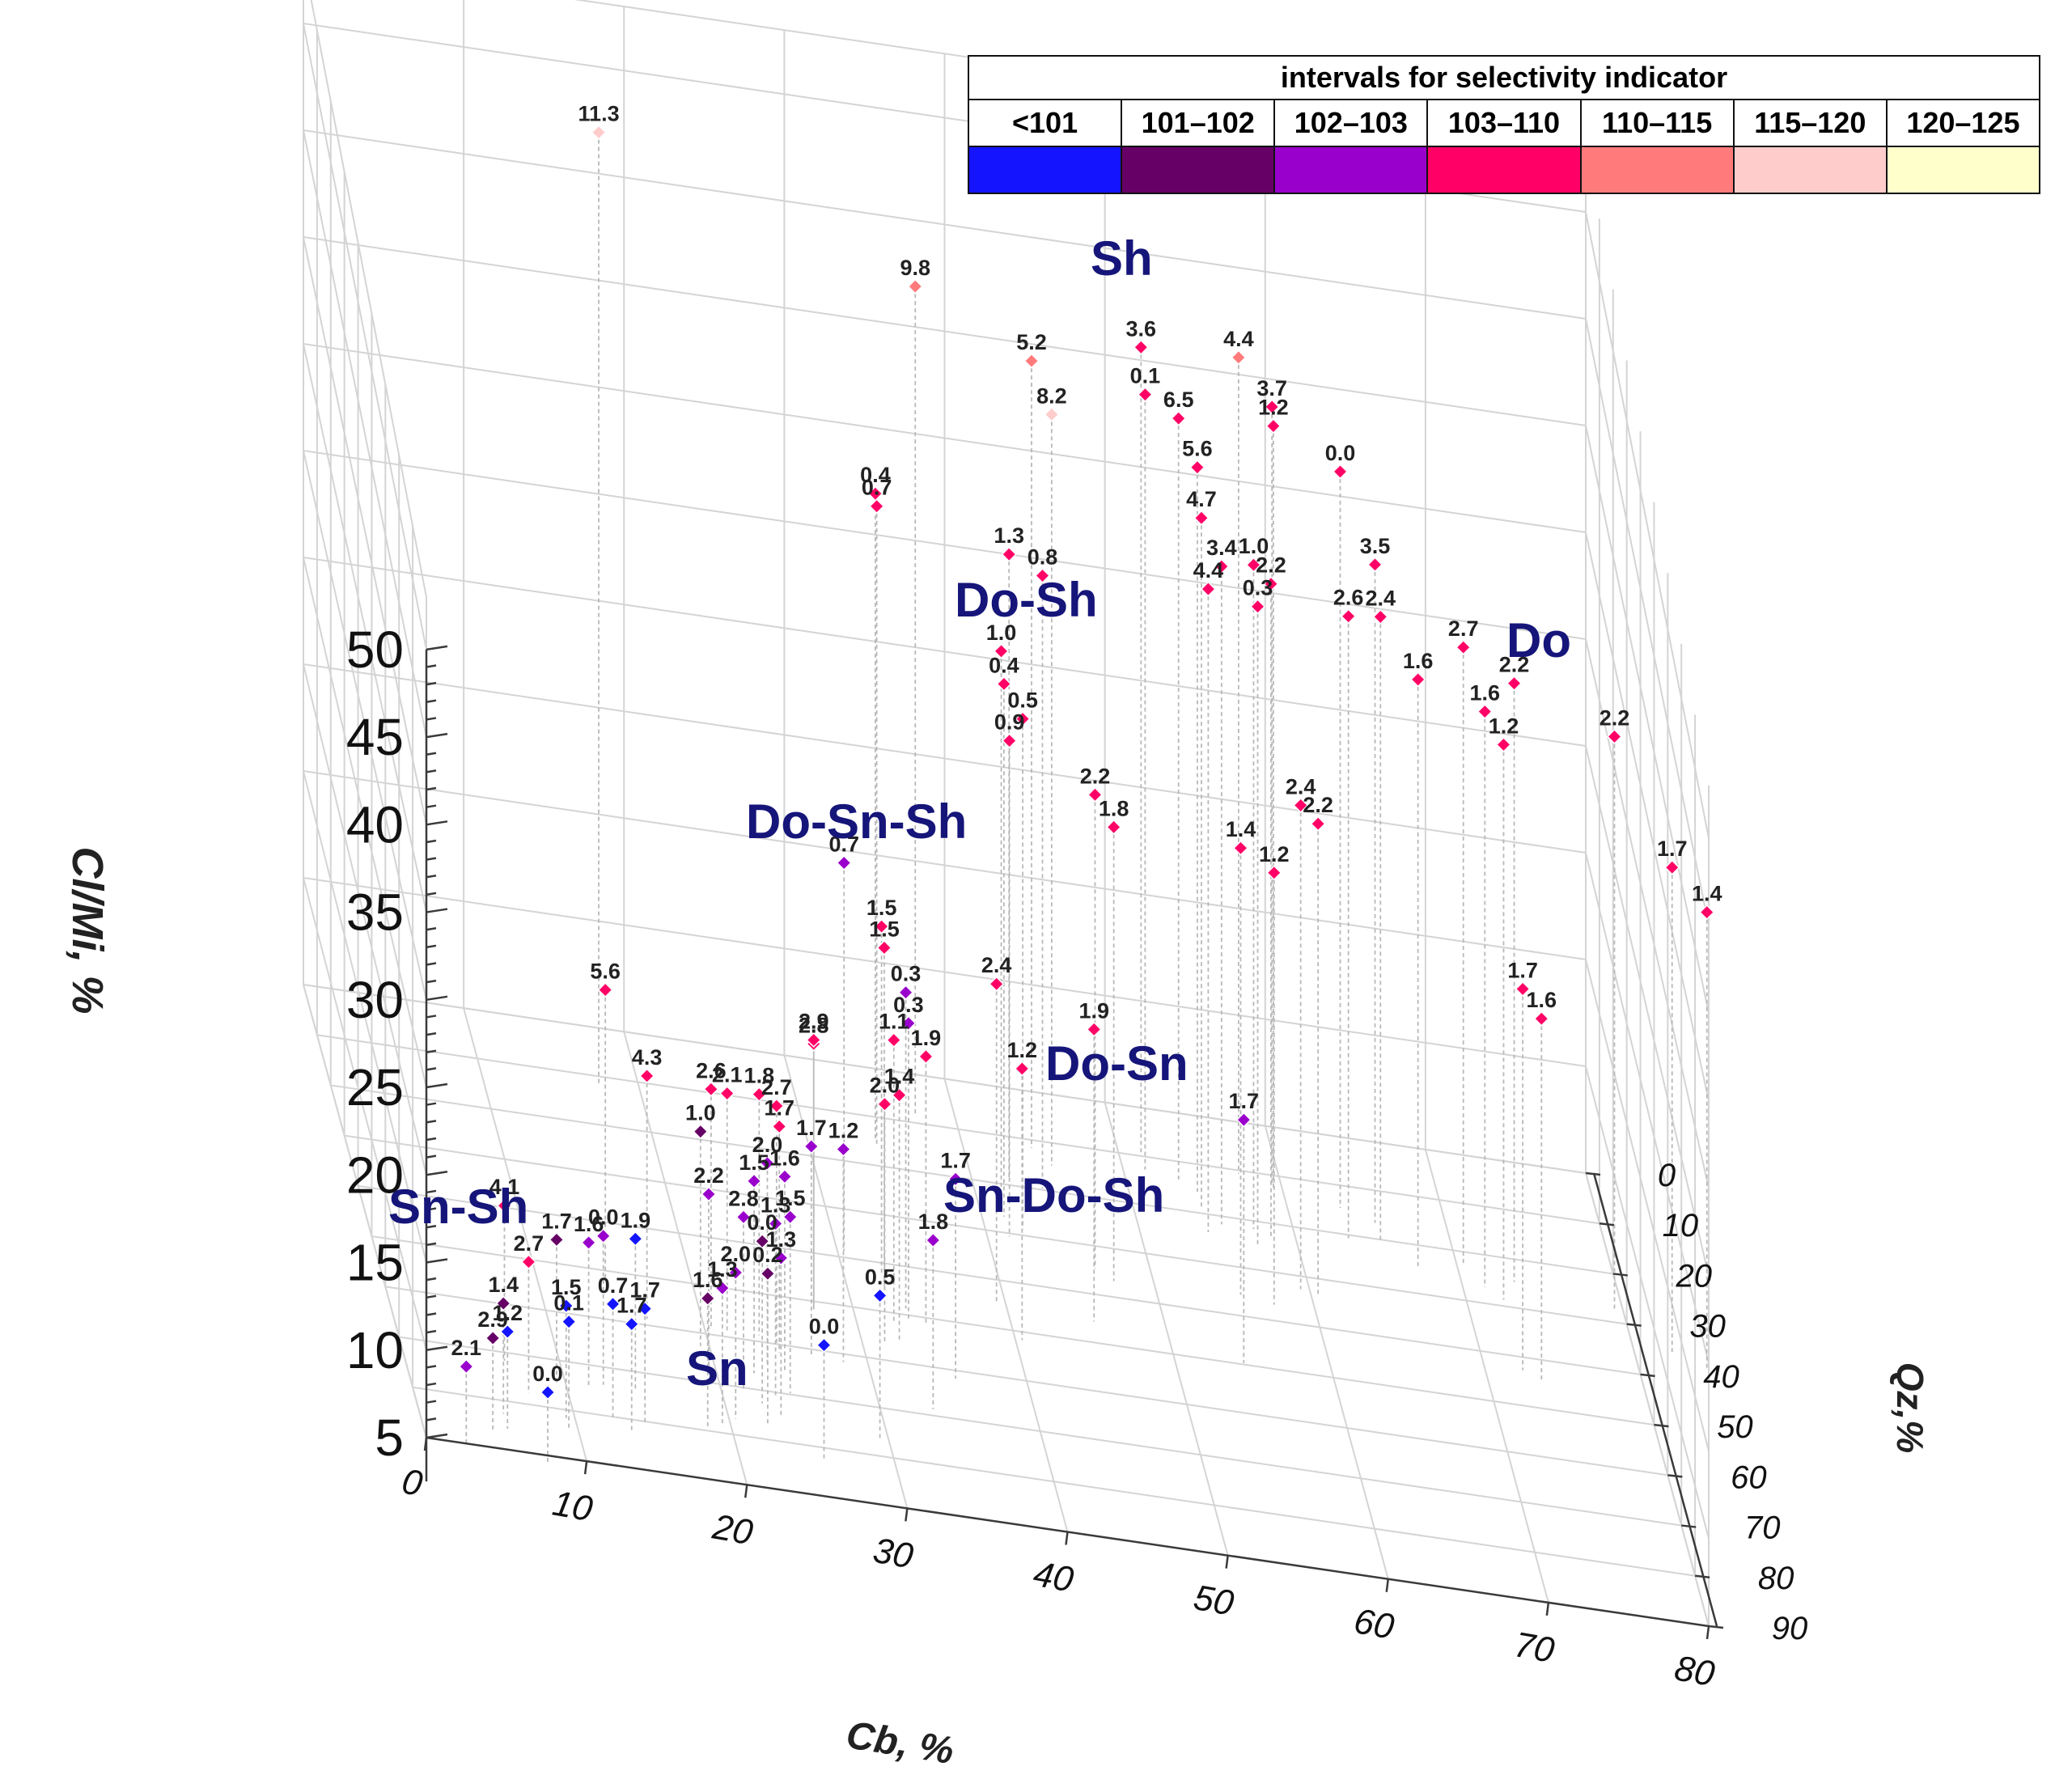 The width and height of the screenshot is (2055, 1792). Describe the element at coordinates (733, 1529) in the screenshot. I see `x-tick-label: 20` at that location.